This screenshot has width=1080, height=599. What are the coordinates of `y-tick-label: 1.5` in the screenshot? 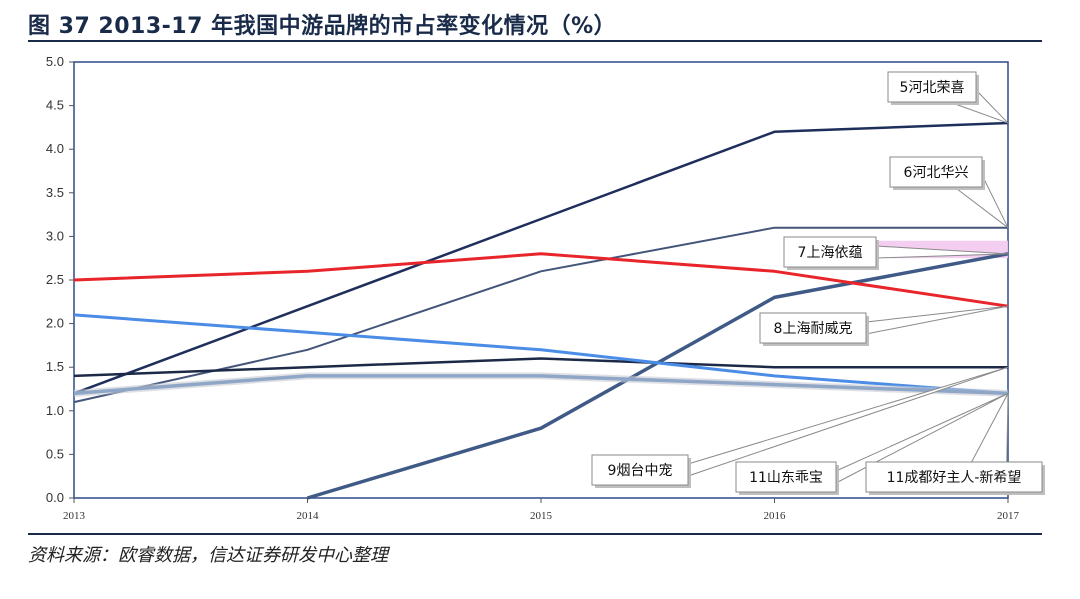 It's located at (55, 366).